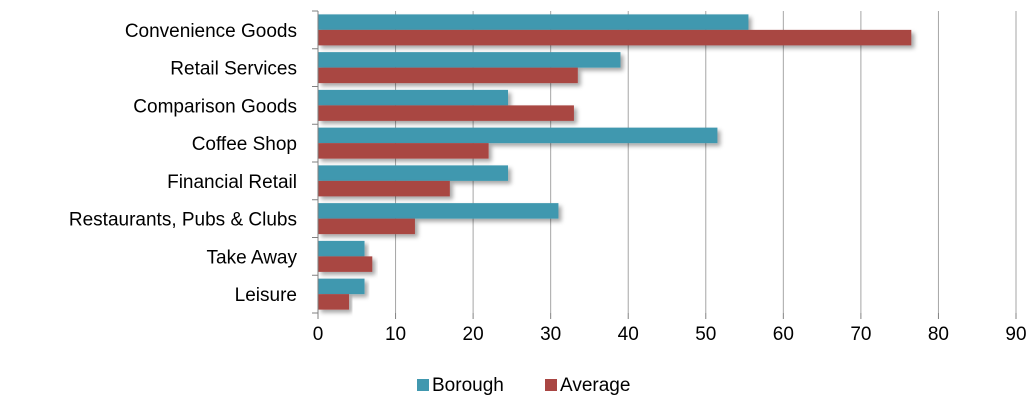  What do you see at coordinates (783, 334) in the screenshot?
I see `x-tick-label: 60` at bounding box center [783, 334].